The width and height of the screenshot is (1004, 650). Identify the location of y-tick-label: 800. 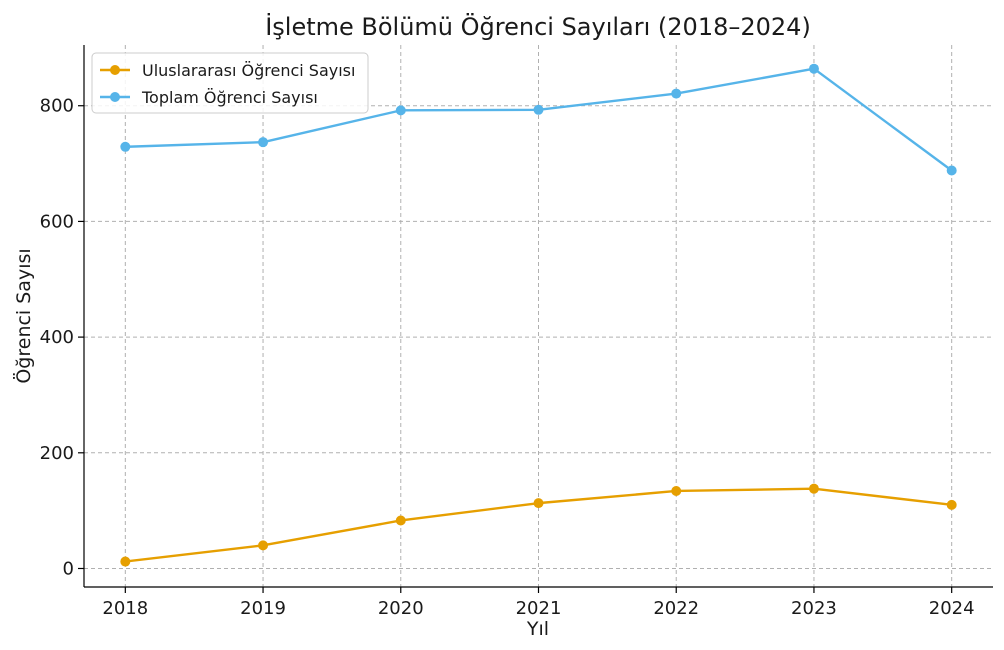
(57, 106).